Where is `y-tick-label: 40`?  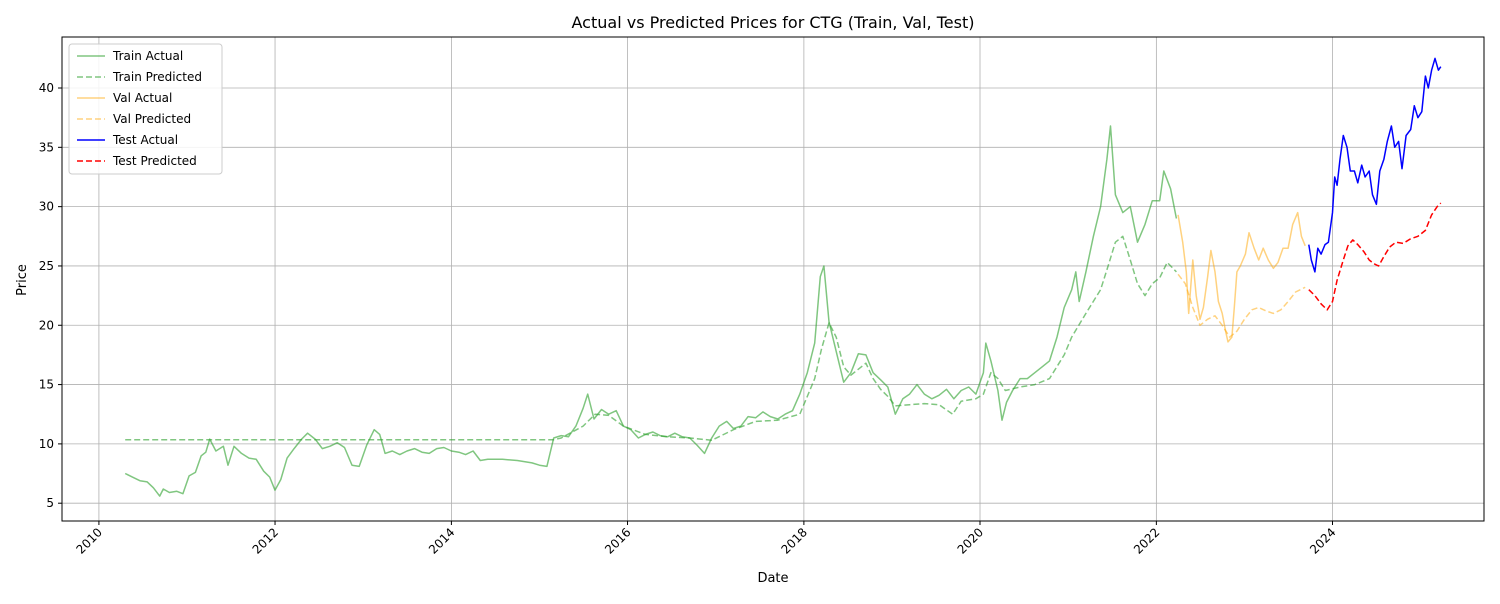 y-tick-label: 40 is located at coordinates (46, 88).